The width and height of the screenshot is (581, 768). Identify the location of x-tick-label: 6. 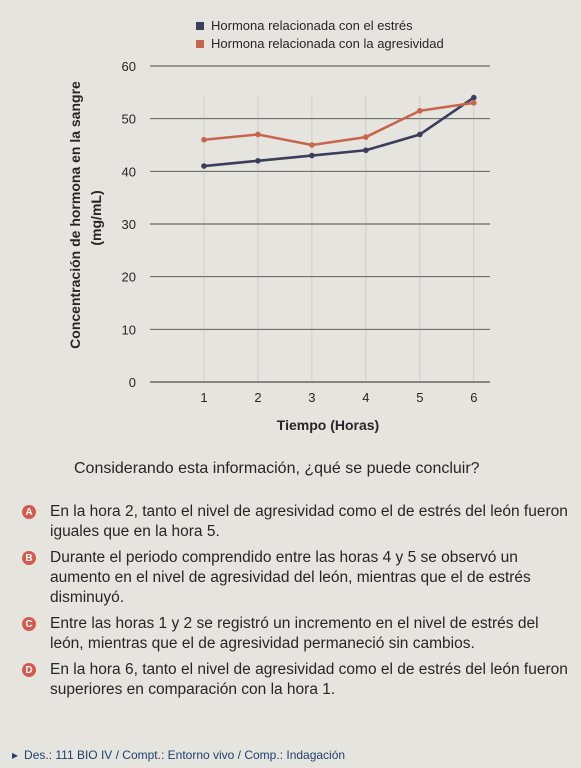
(473, 397).